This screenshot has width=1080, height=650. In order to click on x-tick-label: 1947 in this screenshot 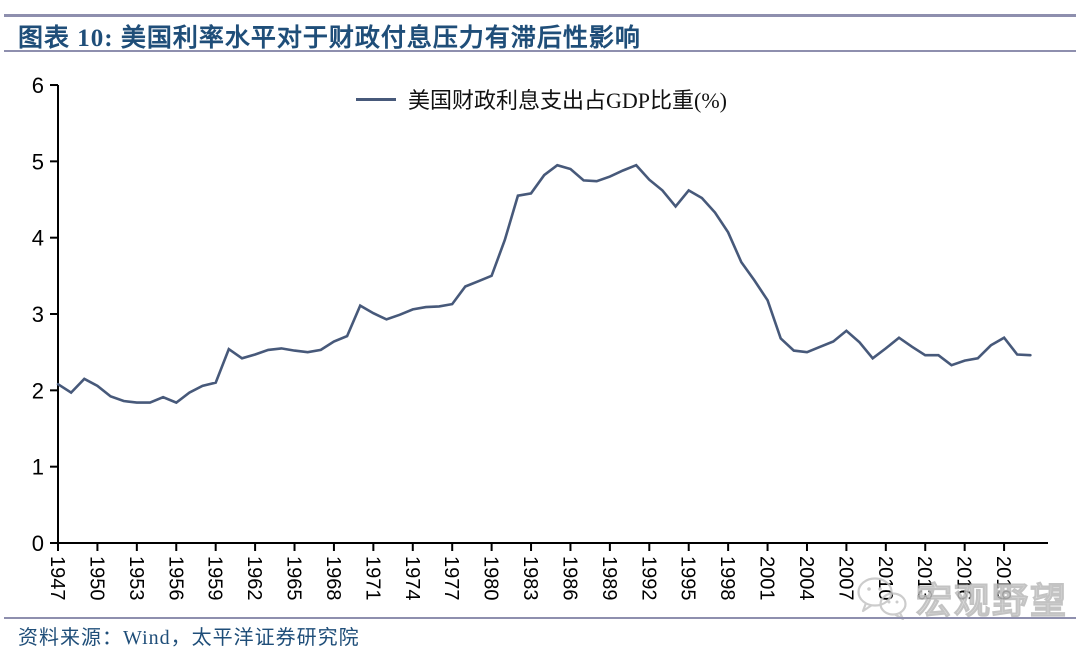, I will do `click(57, 578)`.